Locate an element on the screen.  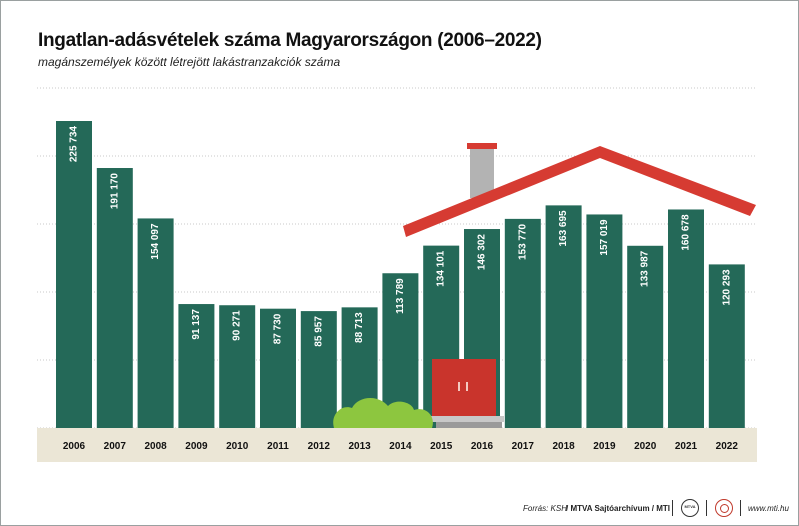
bar-value-label: 85 957 is located at coordinates (318, 331).